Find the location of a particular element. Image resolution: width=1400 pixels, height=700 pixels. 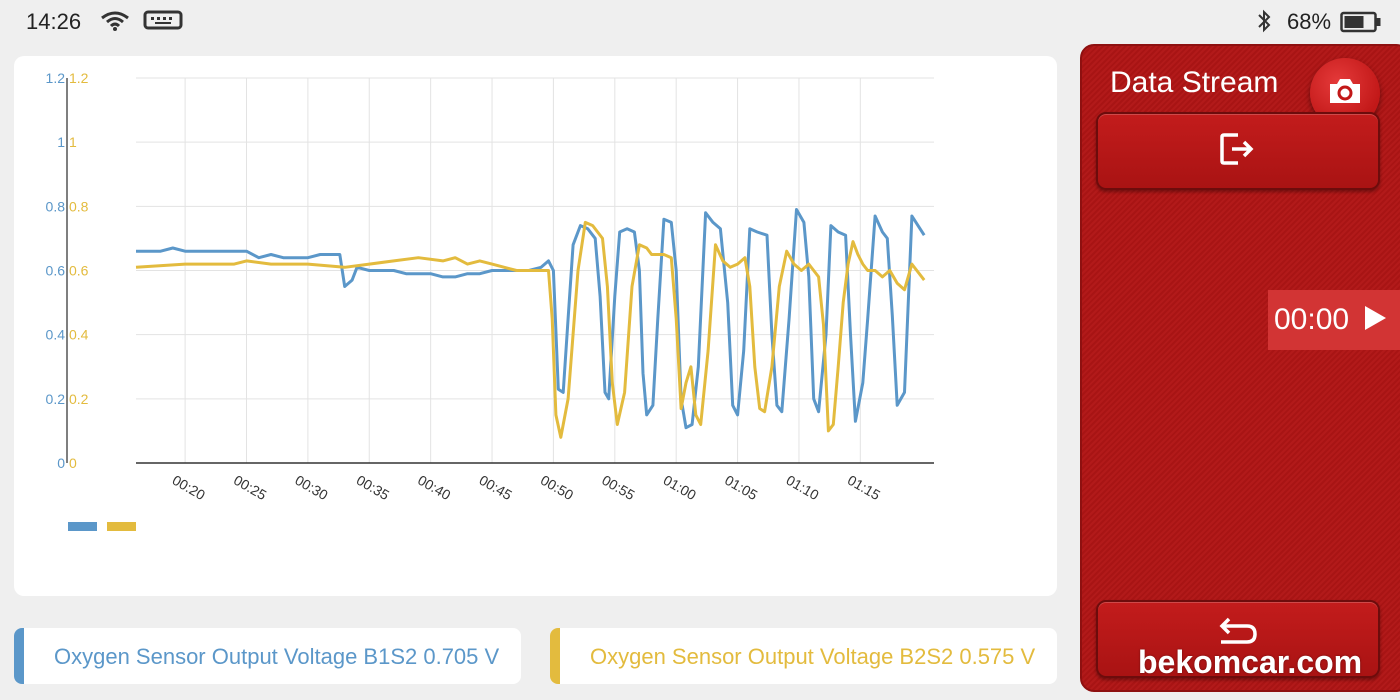

play-icon is located at coordinates (1375, 320).